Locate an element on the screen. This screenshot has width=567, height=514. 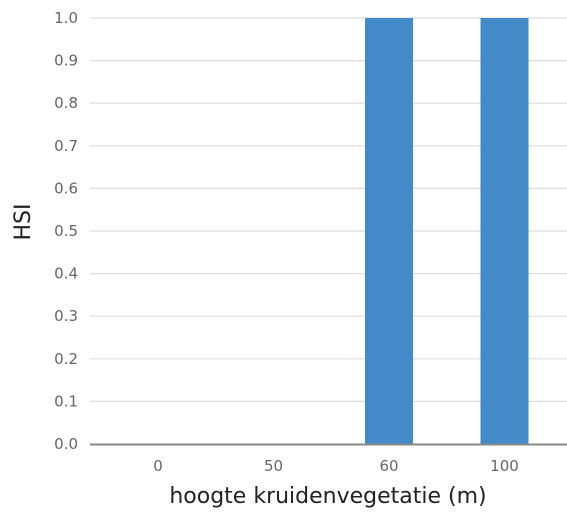
x-tick-labels: 0 50 60 100 is located at coordinates (336, 466).